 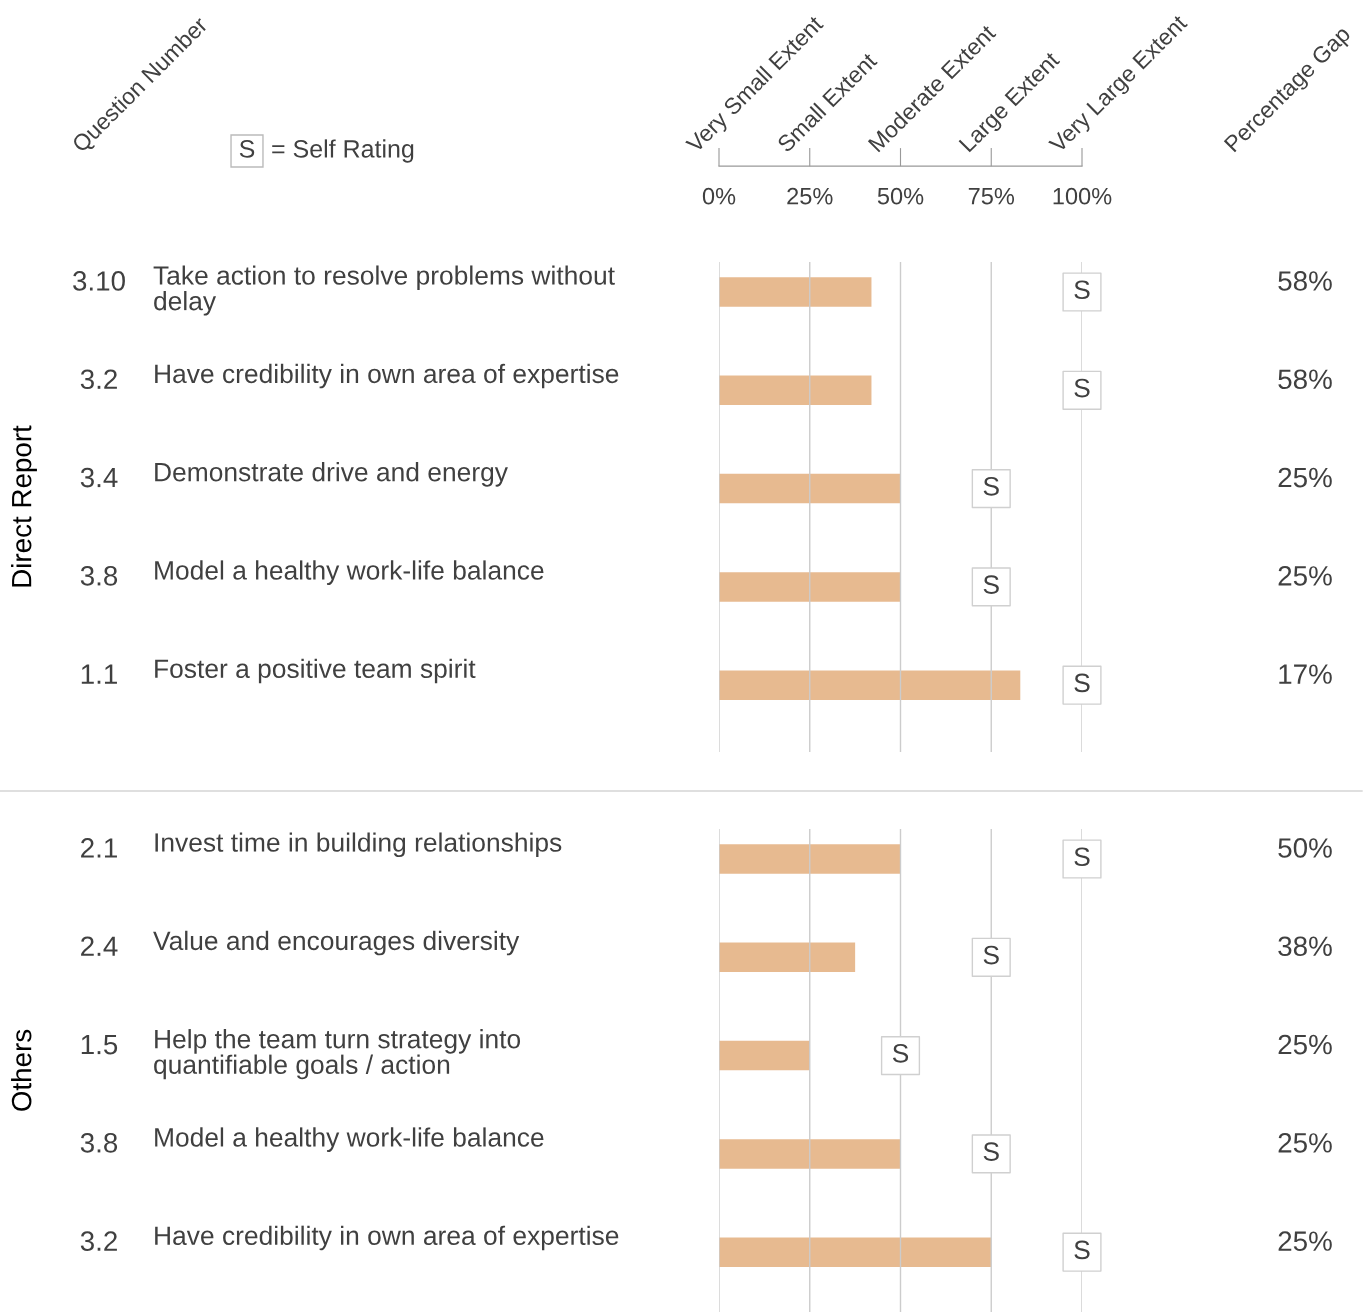 What do you see at coordinates (719, 196) in the screenshot?
I see `x-tick-label: 0%` at bounding box center [719, 196].